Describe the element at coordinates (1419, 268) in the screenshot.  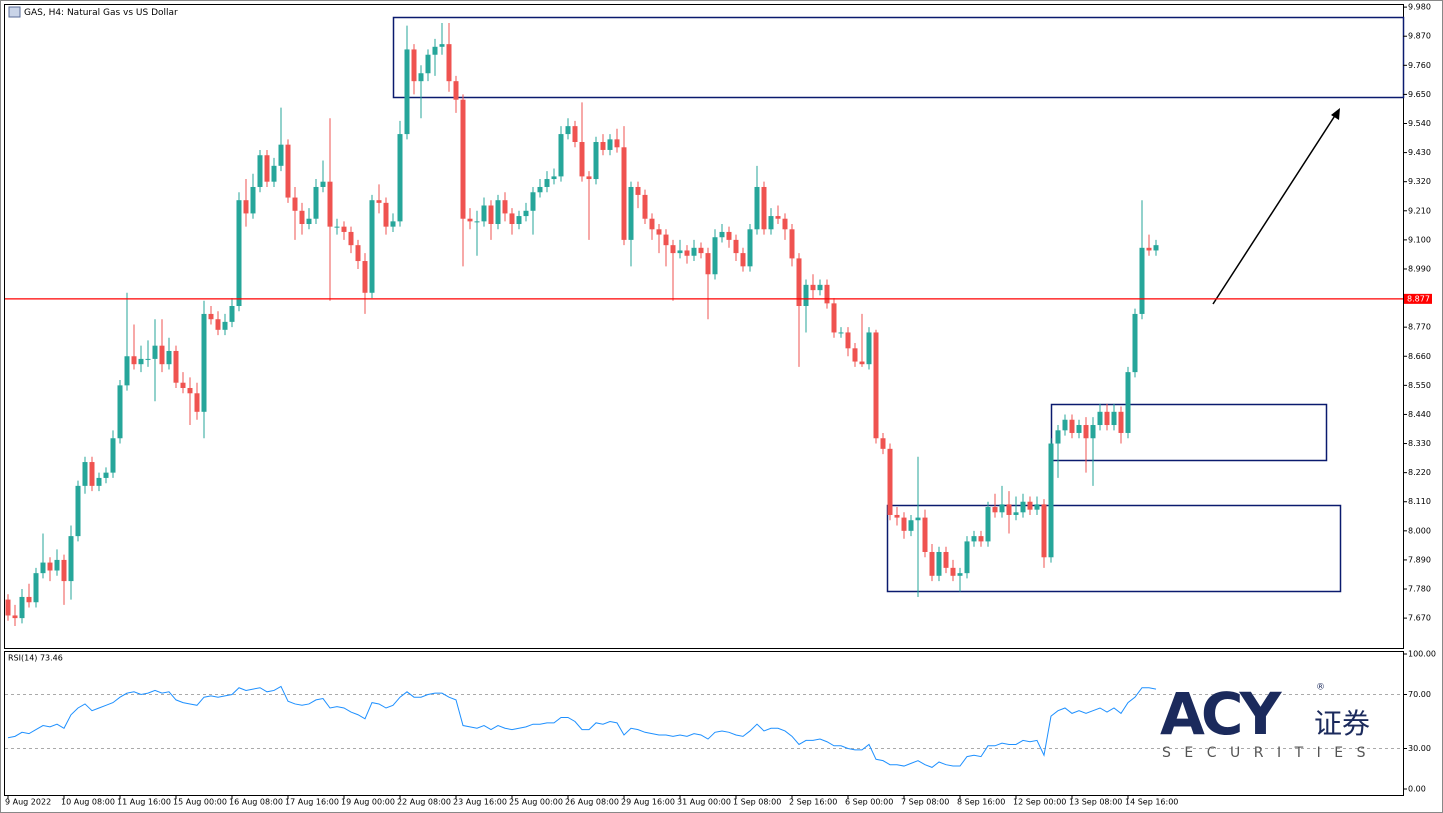
I see `y-tick-label: 8.990` at that location.